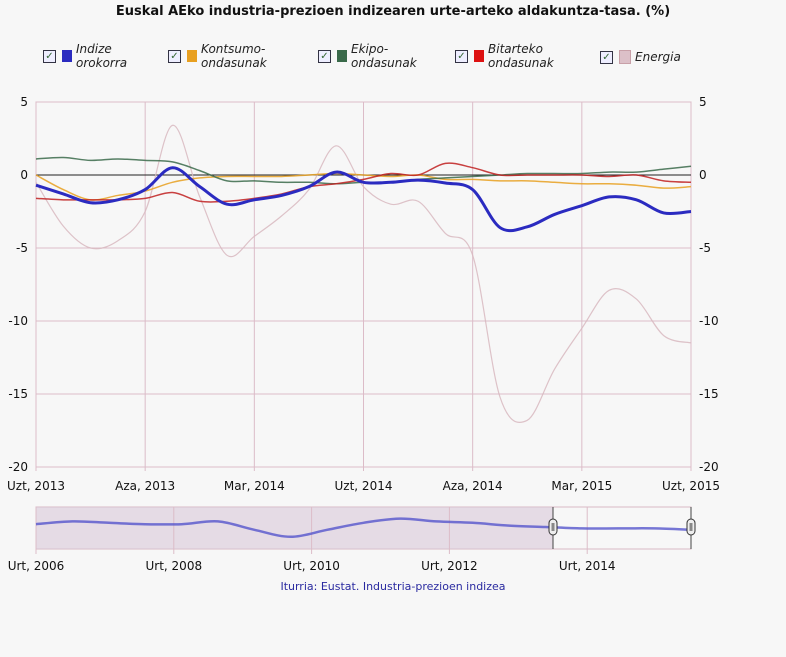 This screenshot has width=786, height=657. I want to click on y-tick-label-right: -20, so click(709, 467).